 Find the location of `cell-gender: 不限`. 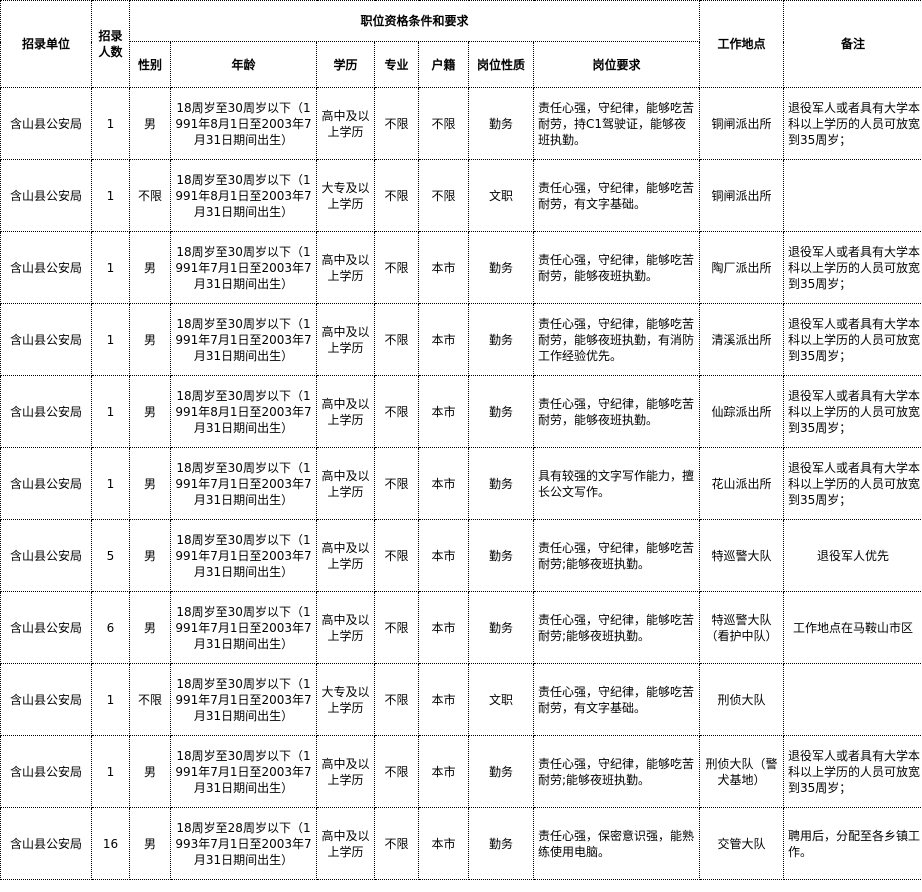

cell-gender: 不限 is located at coordinates (150, 699).